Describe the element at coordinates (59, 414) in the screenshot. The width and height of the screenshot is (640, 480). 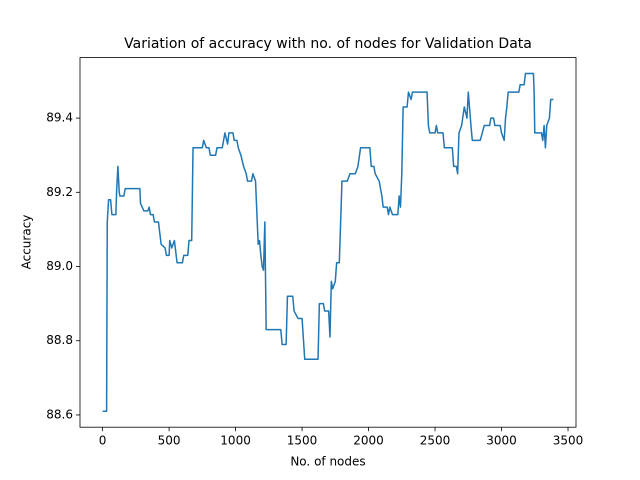
I see `y-tick-label: 88.6` at that location.